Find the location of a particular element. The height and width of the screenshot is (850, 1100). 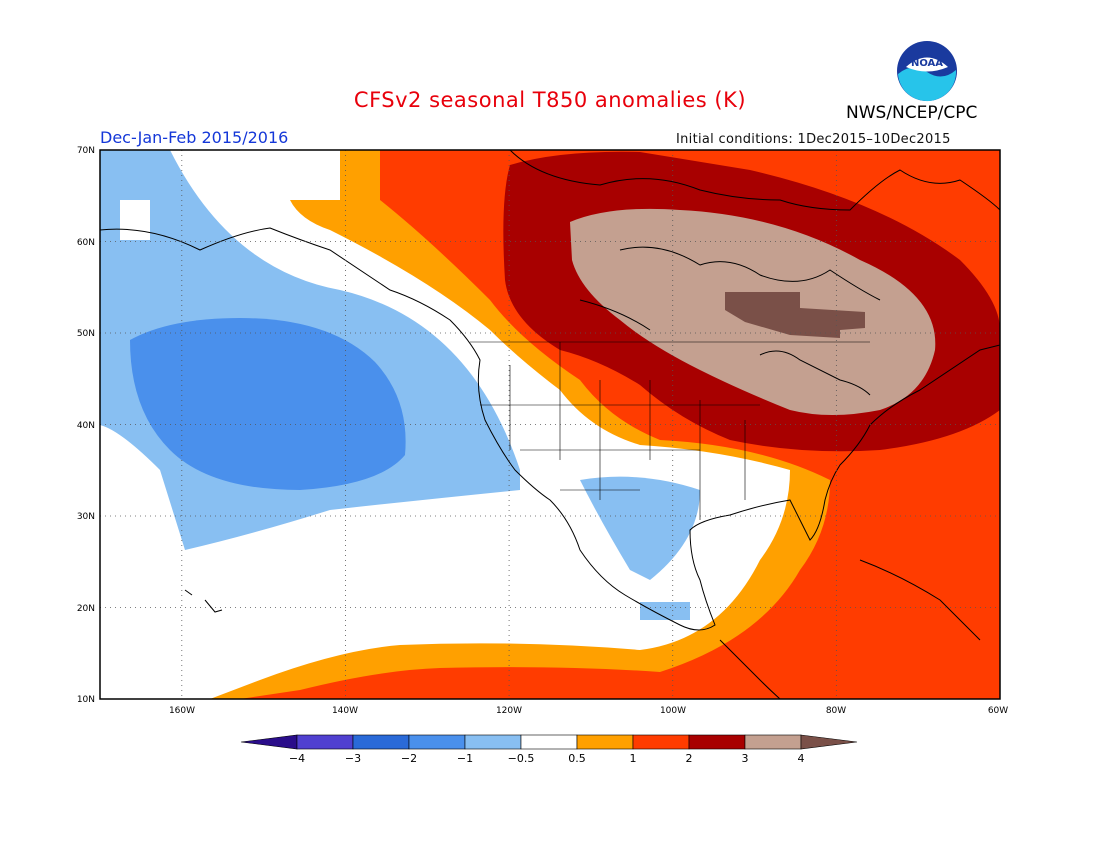

agency-label: NWS/NCEP/CPC is located at coordinates (912, 113).